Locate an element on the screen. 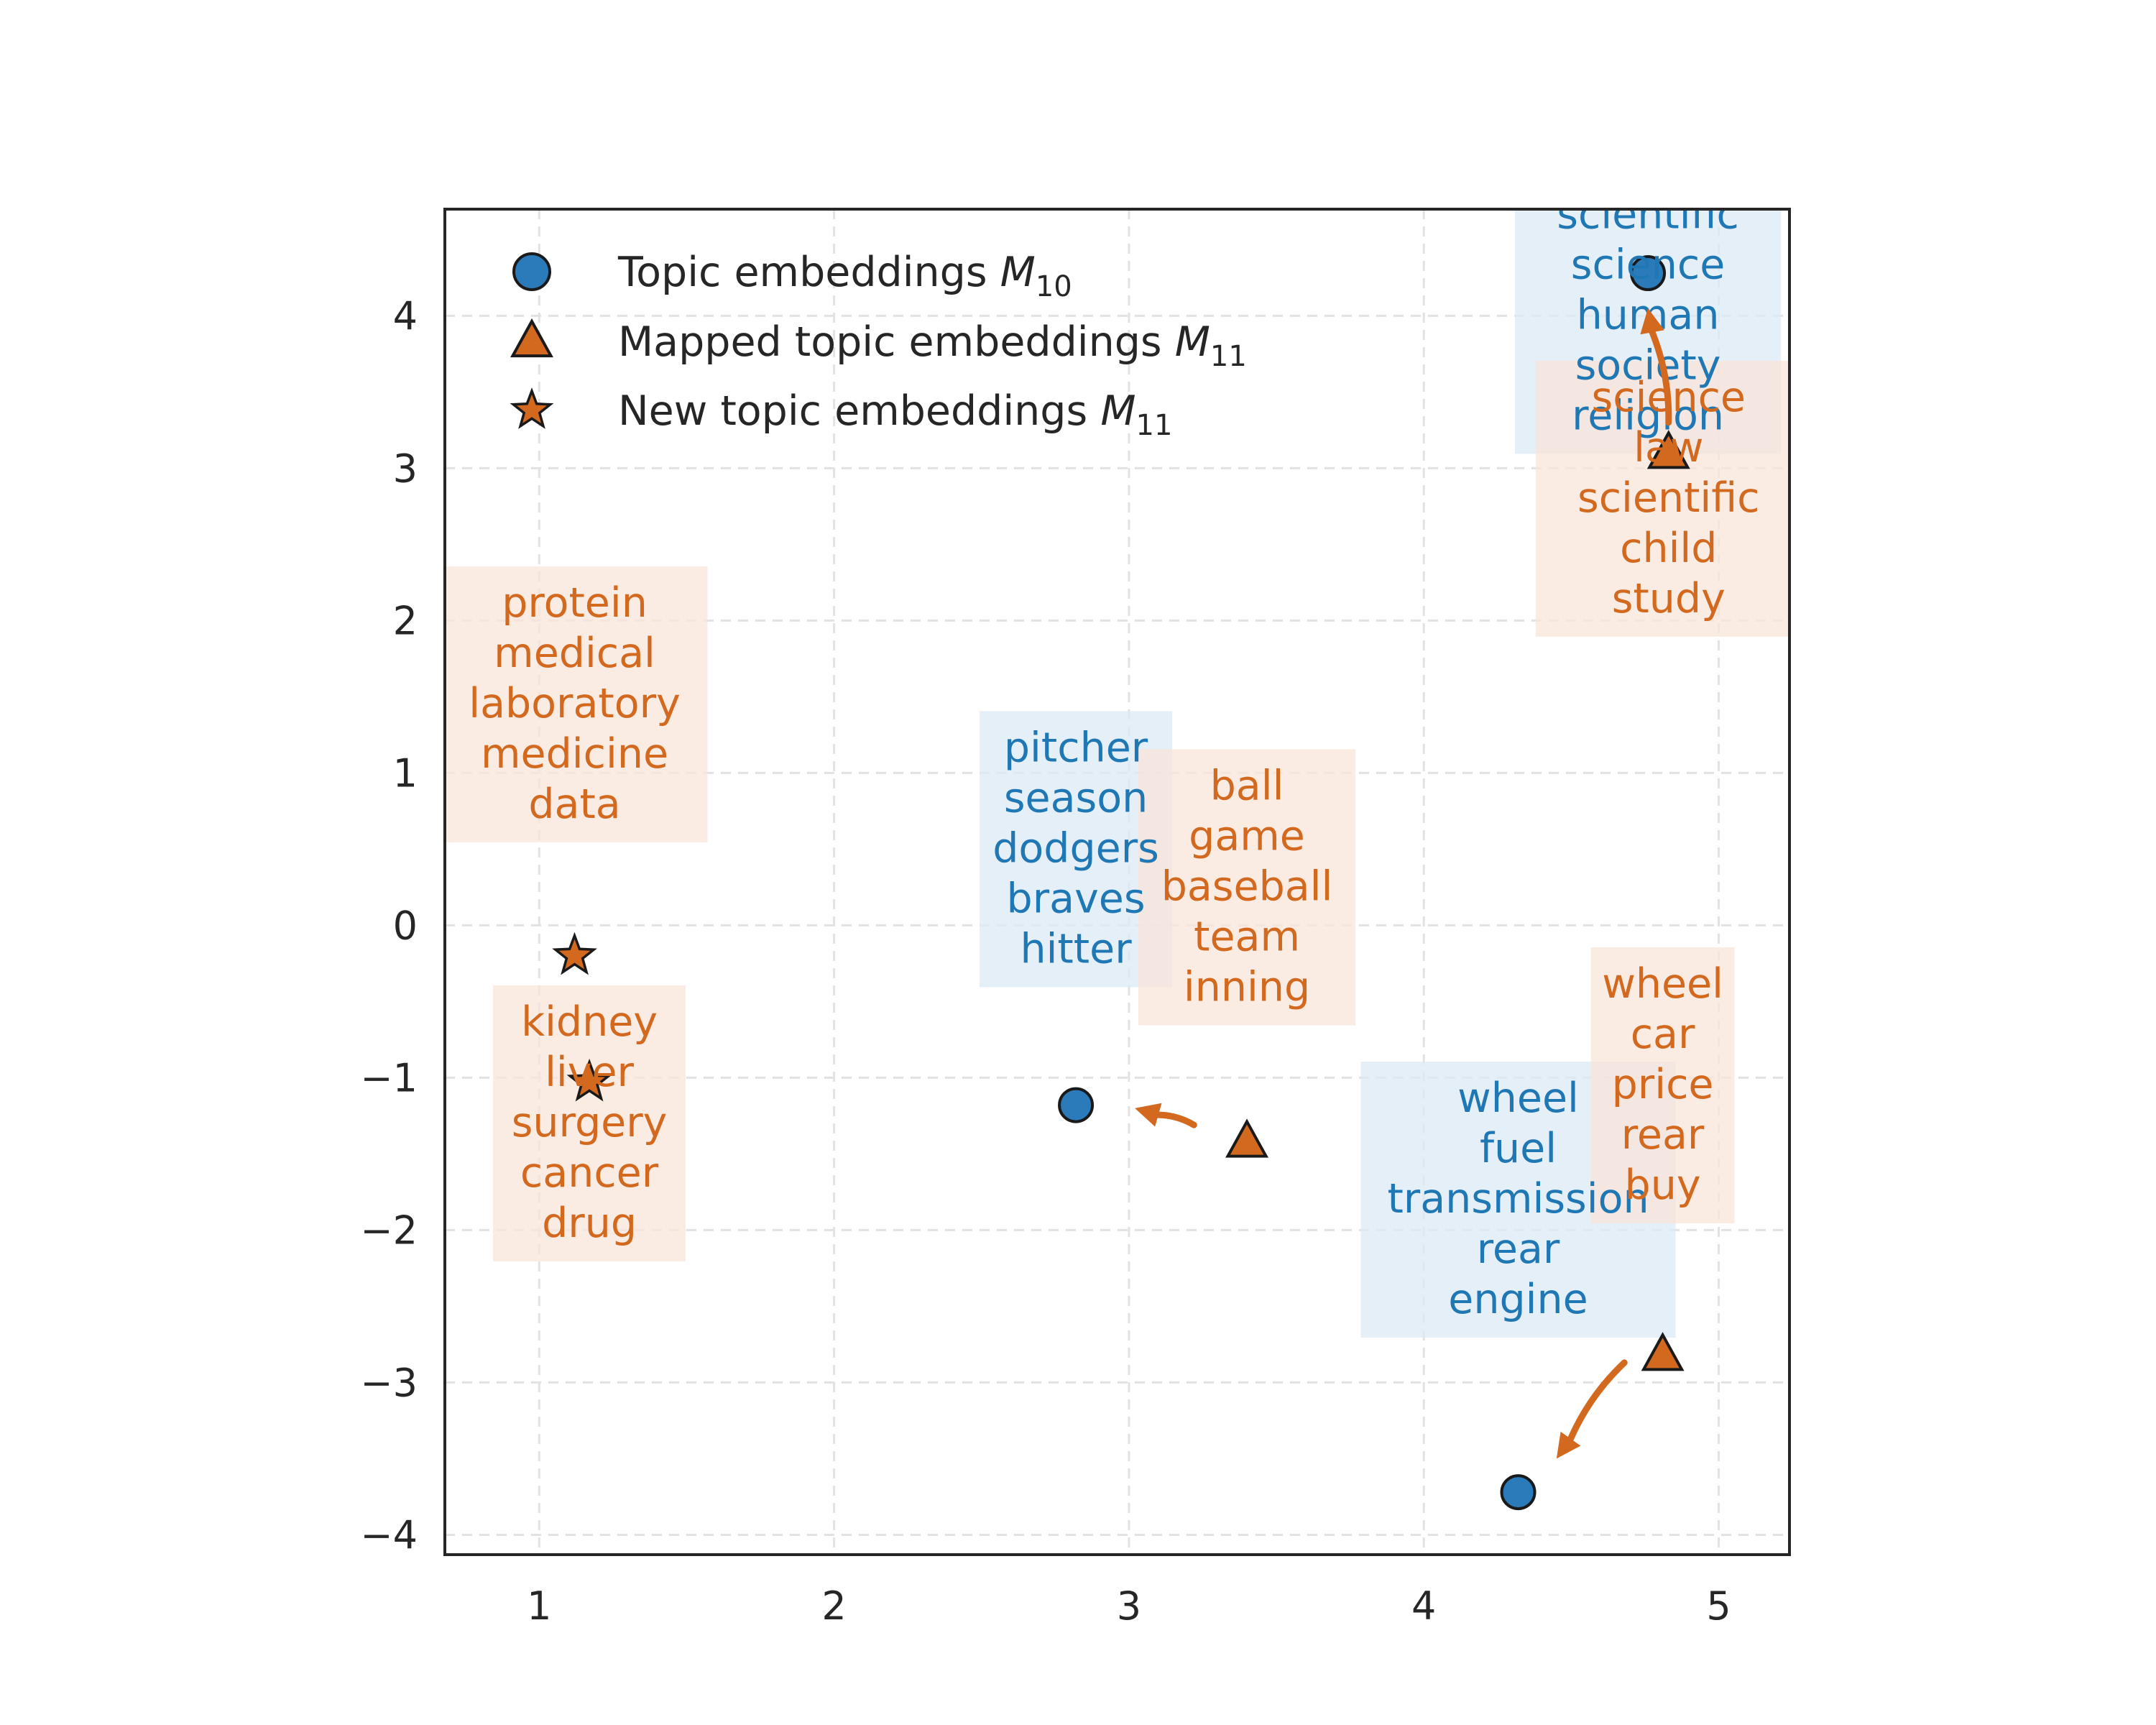  annotation-word: baseball is located at coordinates (1247, 886).